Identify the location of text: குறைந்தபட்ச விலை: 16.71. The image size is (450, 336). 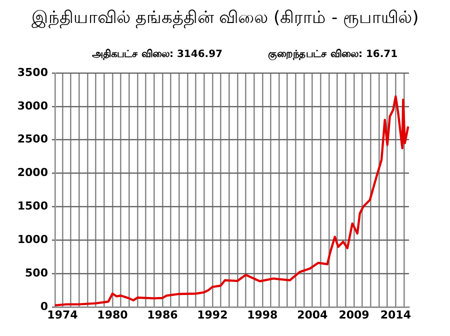
(333, 55).